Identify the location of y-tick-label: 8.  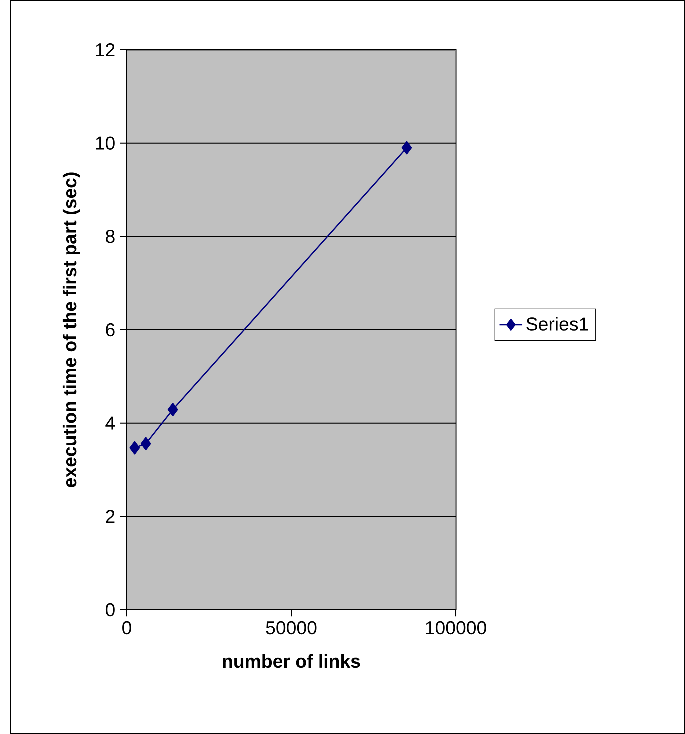
(110, 237).